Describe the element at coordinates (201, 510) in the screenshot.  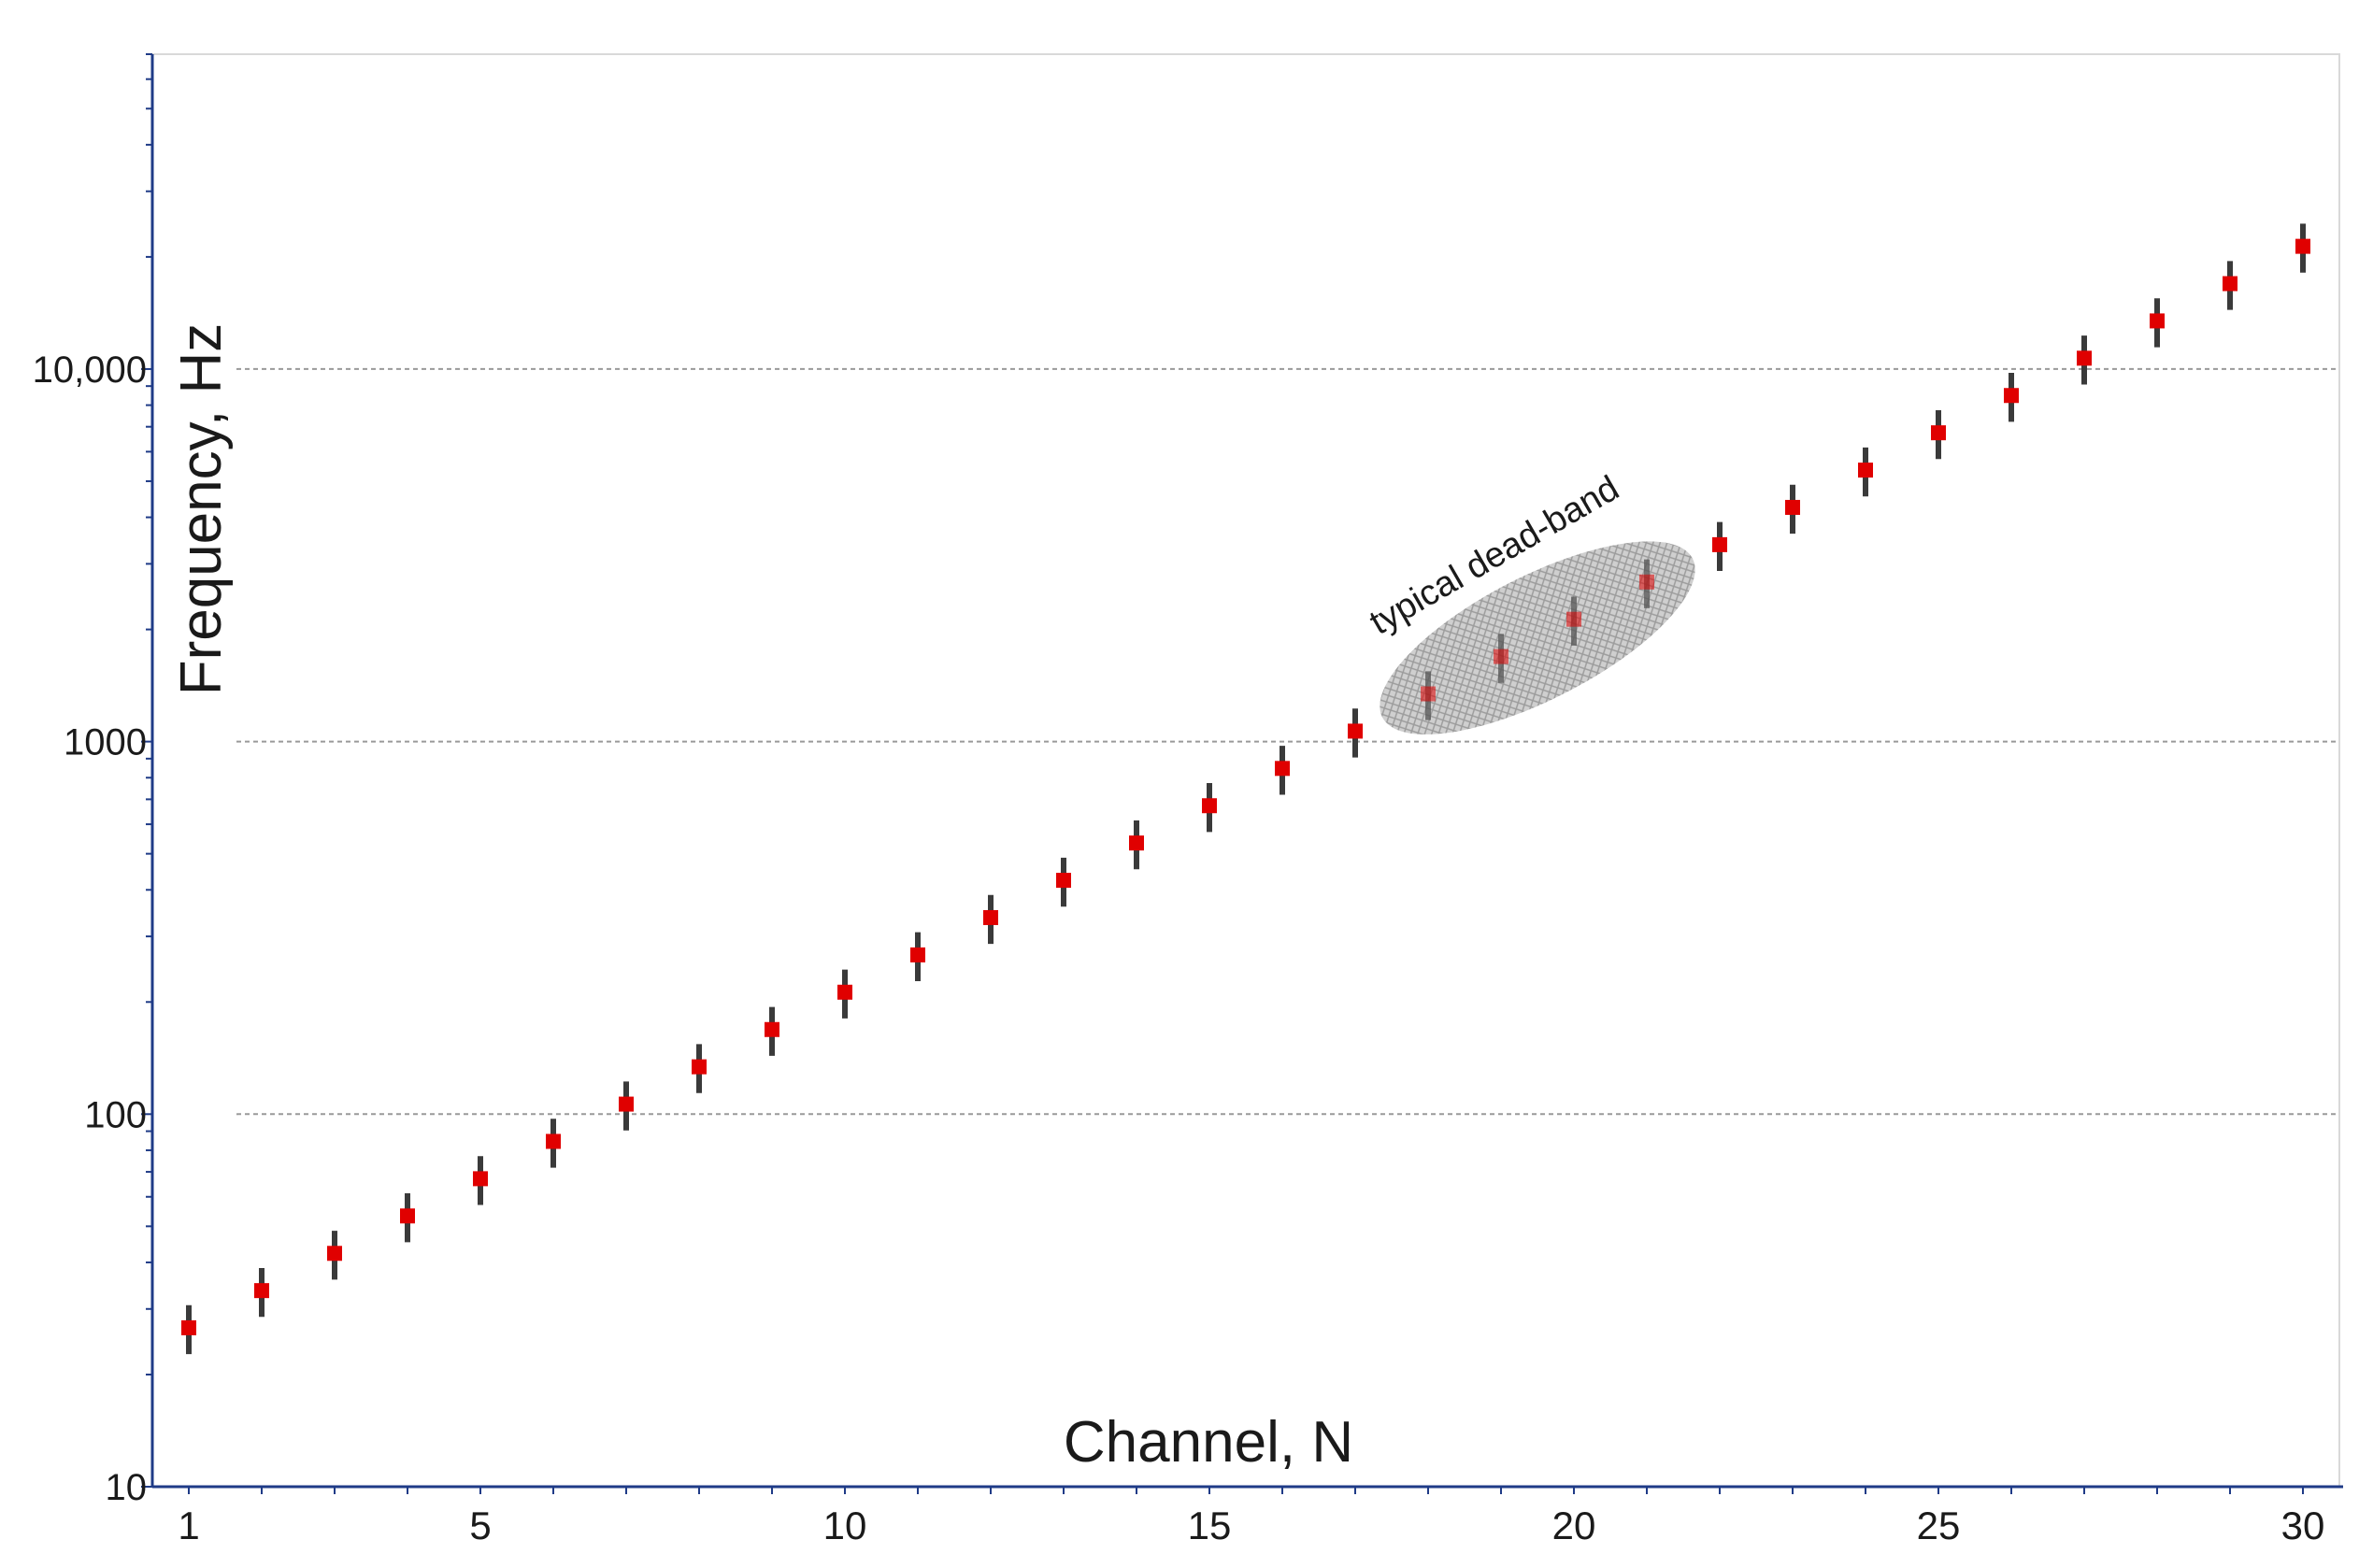
I see `y-axis-label: Frequency, Hz` at that location.